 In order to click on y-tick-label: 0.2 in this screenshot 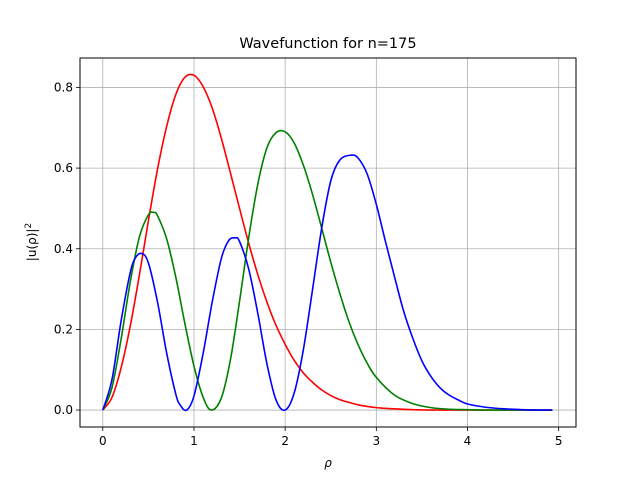, I will do `click(63, 329)`.